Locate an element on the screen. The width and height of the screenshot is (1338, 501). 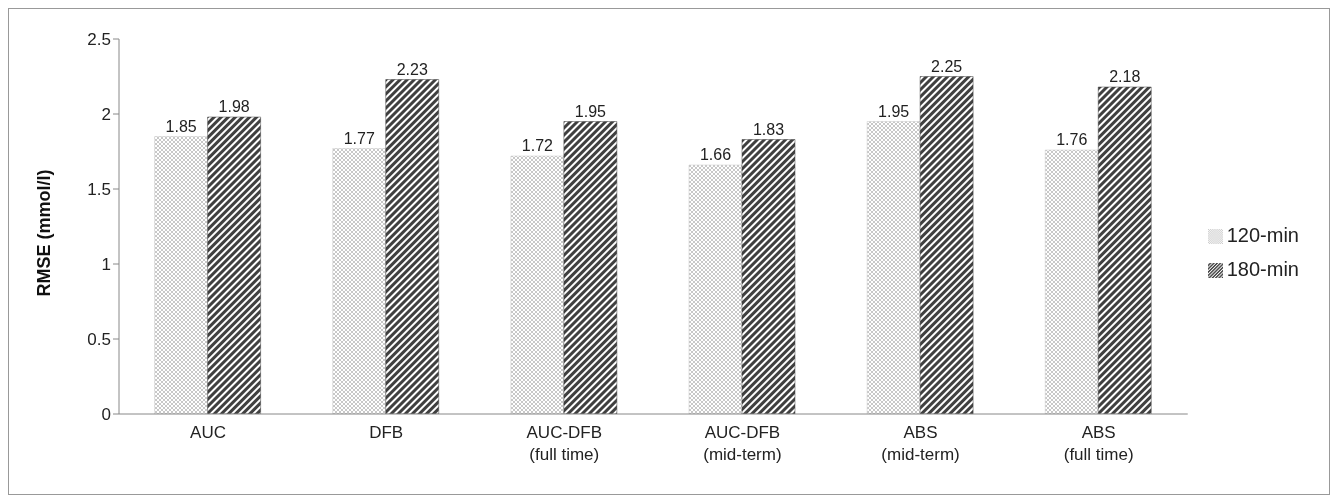
x-tick-label: DFB is located at coordinates (386, 432).